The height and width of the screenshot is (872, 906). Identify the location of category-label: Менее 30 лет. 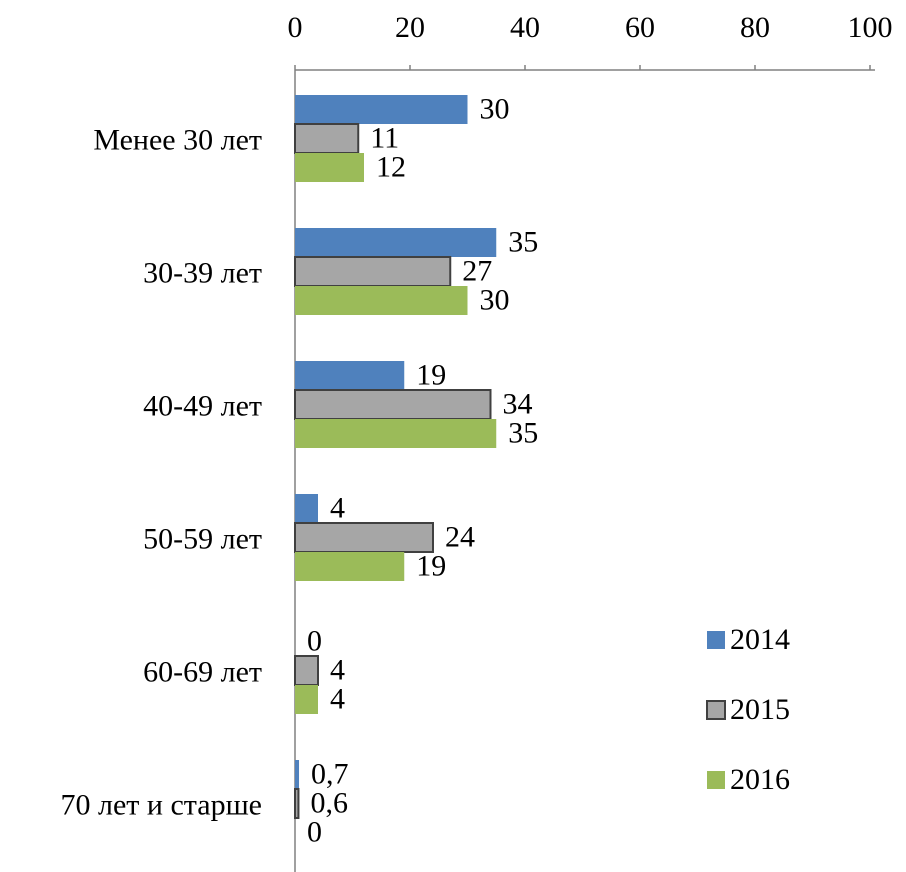
(177, 139).